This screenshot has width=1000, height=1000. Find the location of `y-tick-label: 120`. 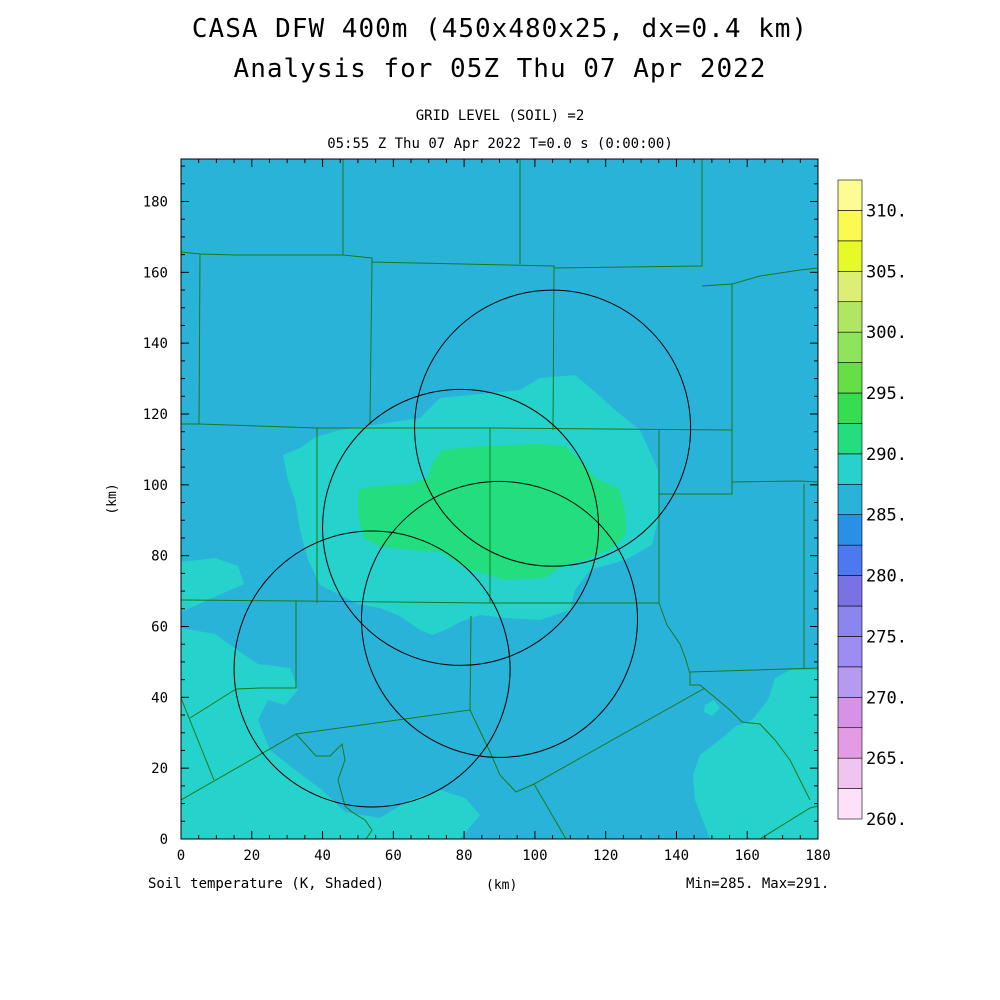

y-tick-label: 120 is located at coordinates (155, 415).